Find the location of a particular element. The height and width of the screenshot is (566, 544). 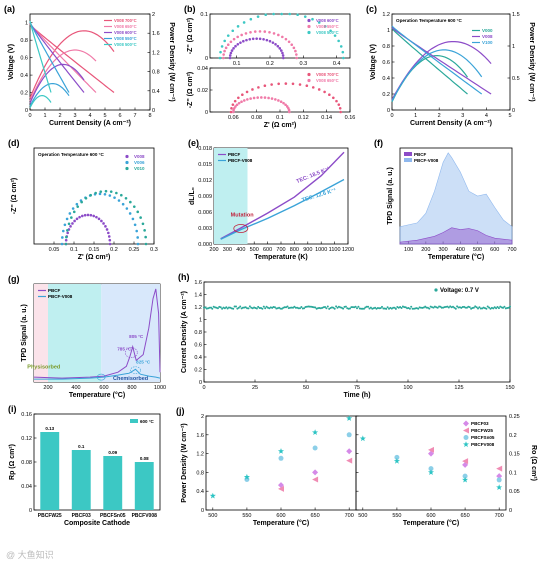

bar-value-label: 0.13 is located at coordinates (49, 428).